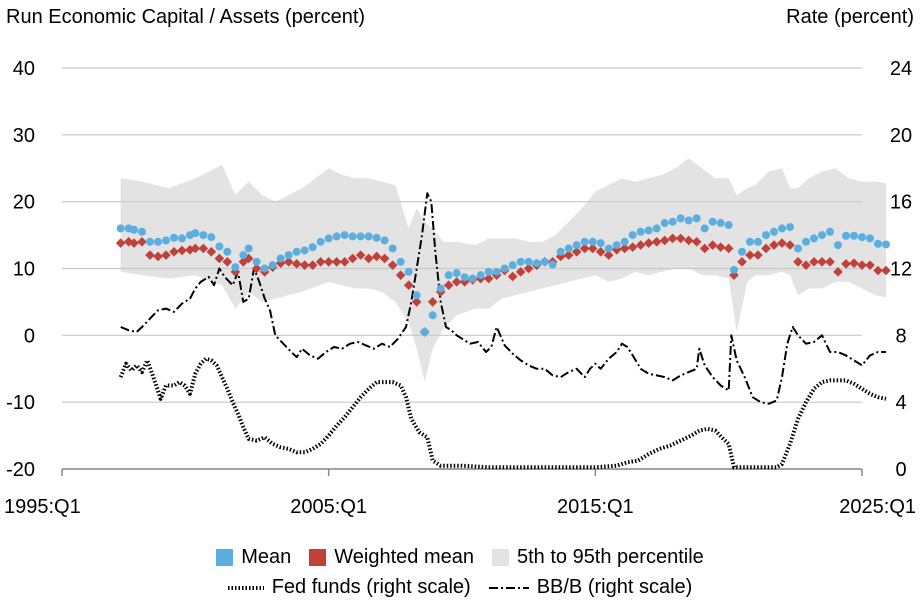 The width and height of the screenshot is (920, 606). Describe the element at coordinates (186, 17) in the screenshot. I see `left-axis-title: Run Economic Capital / Assets (percent)` at that location.